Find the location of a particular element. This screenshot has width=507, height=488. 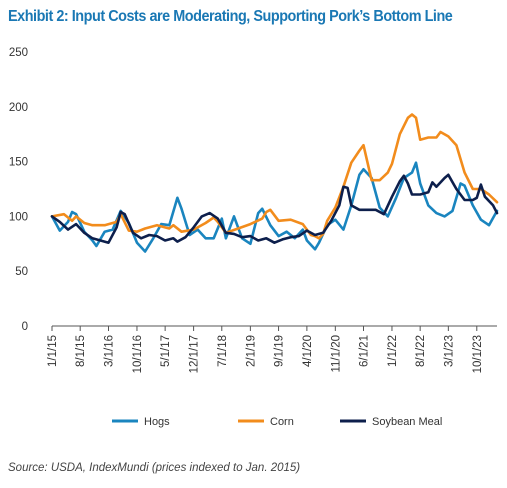

x-tick-label: 3/1/16 is located at coordinates (110, 351).